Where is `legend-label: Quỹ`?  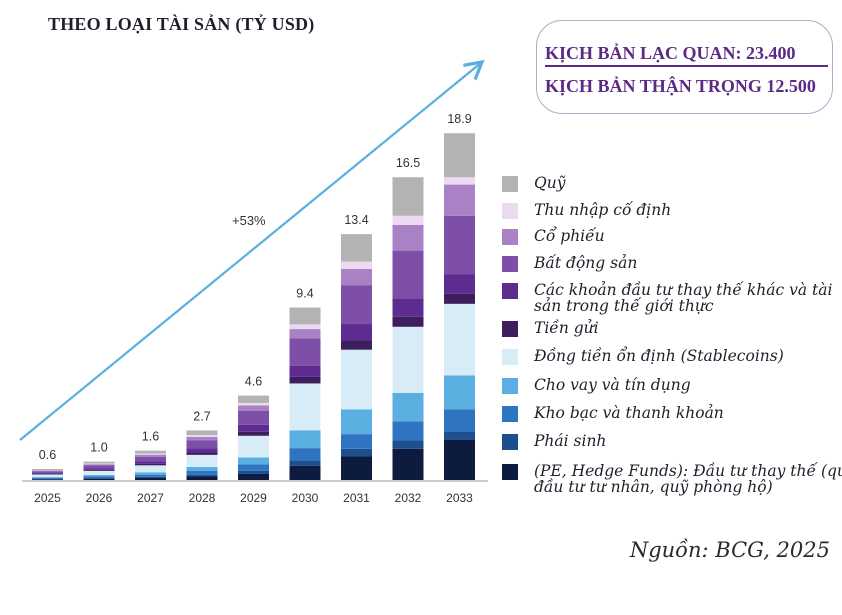
legend-label: Quỹ is located at coordinates (550, 183).